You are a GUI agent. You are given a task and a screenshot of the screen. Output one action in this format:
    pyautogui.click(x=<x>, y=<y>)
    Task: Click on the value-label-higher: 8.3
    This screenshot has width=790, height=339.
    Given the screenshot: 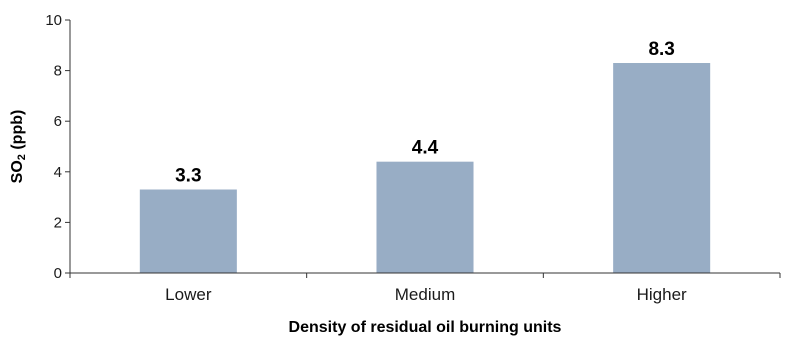 What is the action you would take?
    pyautogui.click(x=661, y=49)
    